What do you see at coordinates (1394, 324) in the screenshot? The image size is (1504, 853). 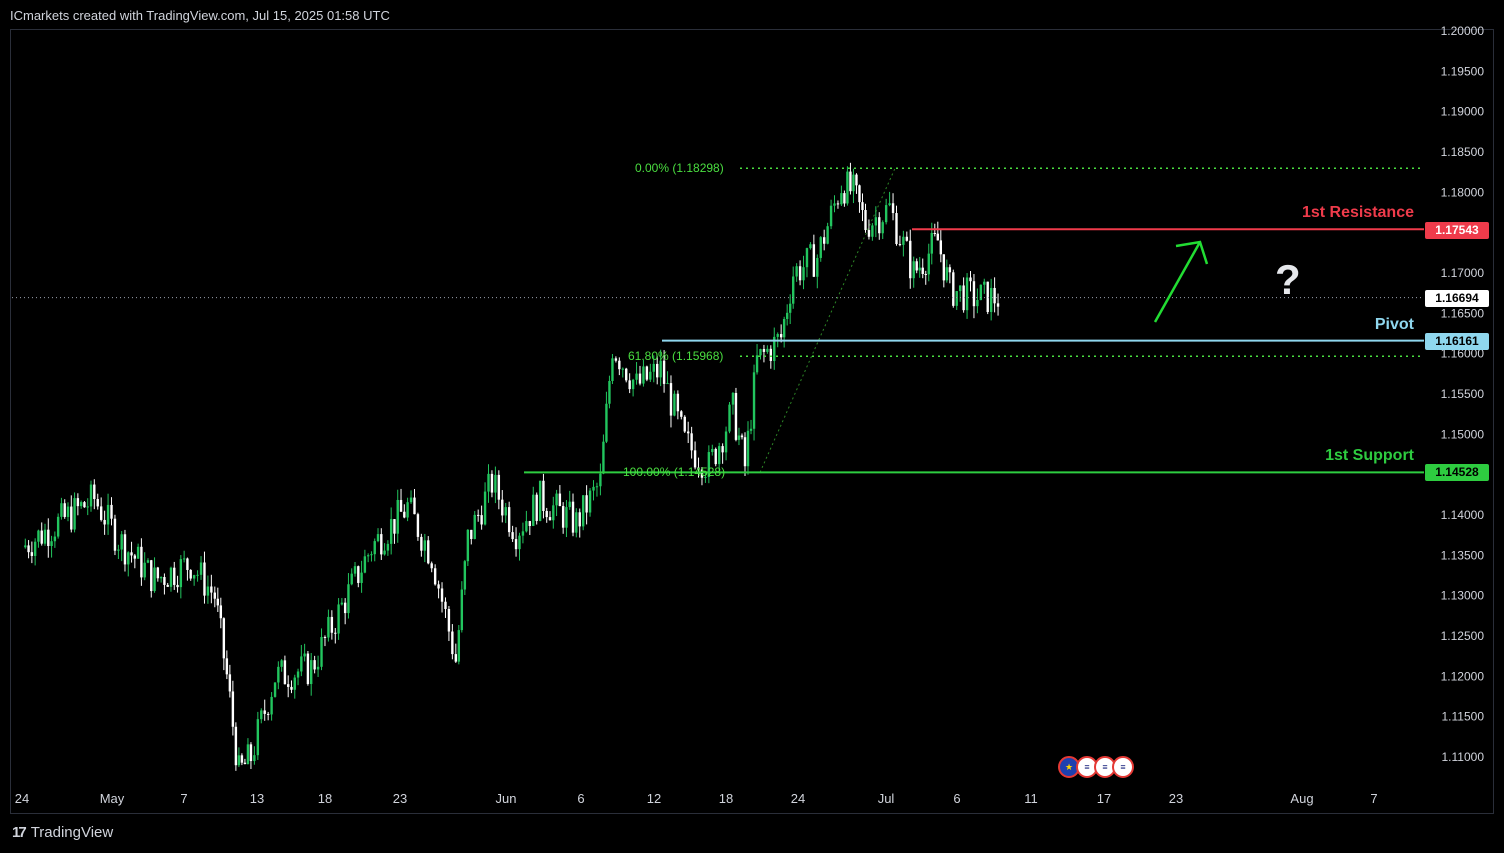 I see `pivot-label: Pivot` at bounding box center [1394, 324].